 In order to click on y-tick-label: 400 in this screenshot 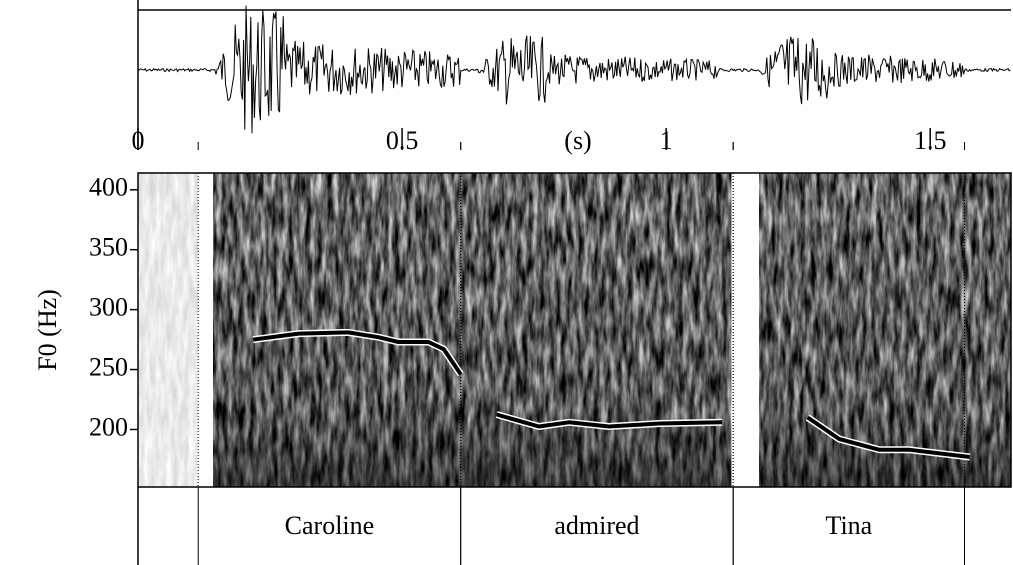, I will do `click(108, 187)`.